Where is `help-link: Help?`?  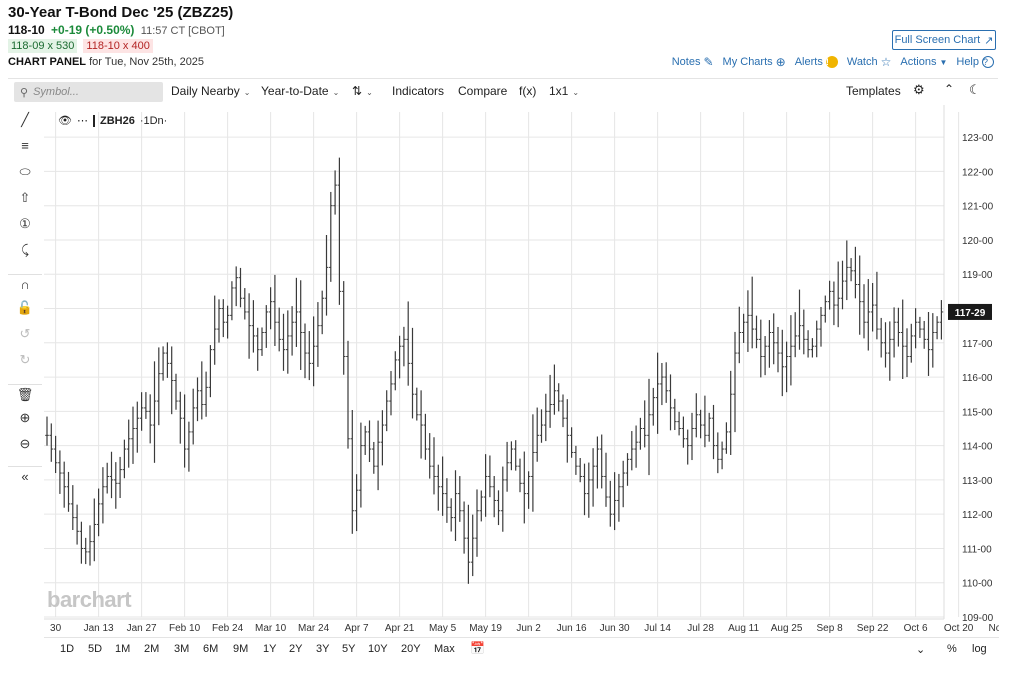 help-link: Help? is located at coordinates (975, 62).